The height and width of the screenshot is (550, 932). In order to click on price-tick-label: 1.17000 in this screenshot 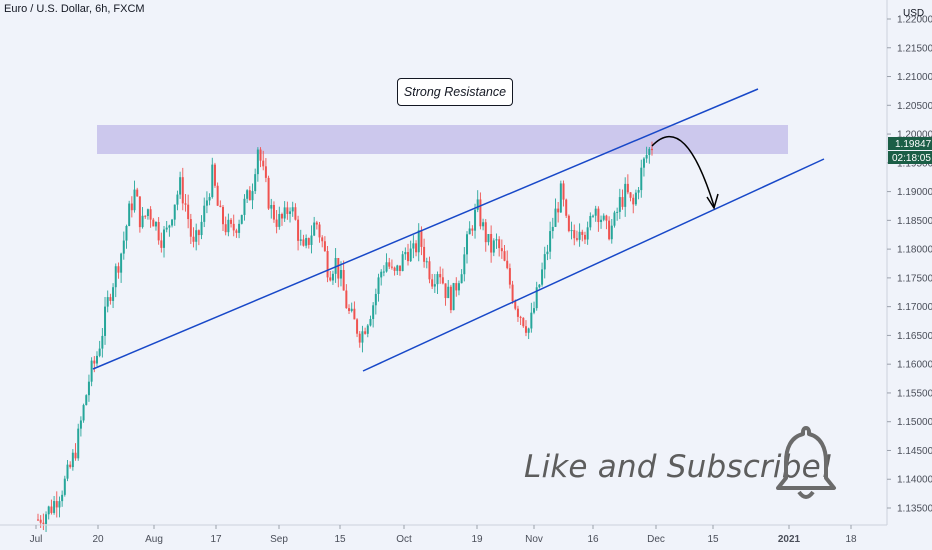, I will do `click(914, 307)`.